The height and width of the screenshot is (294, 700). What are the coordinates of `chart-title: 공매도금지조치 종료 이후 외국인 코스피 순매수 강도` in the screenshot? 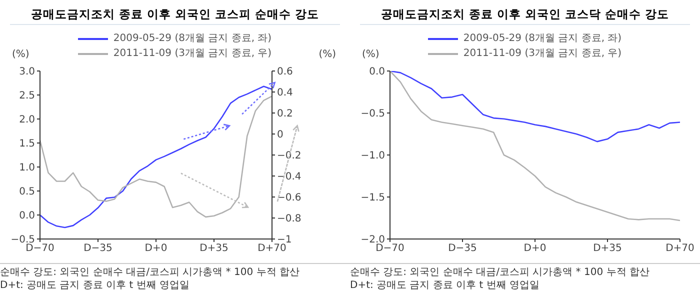 It's located at (175, 14).